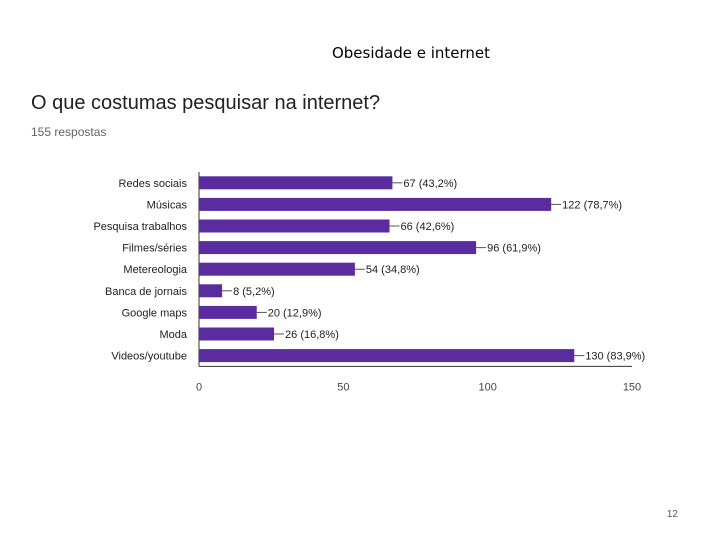 The height and width of the screenshot is (540, 720). Describe the element at coordinates (632, 387) in the screenshot. I see `x-tick-label: 150` at that location.